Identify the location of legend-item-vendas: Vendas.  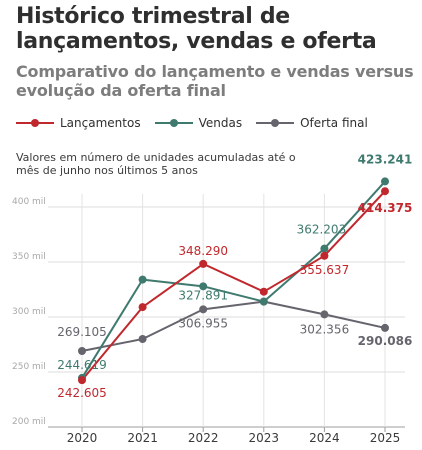
(198, 123).